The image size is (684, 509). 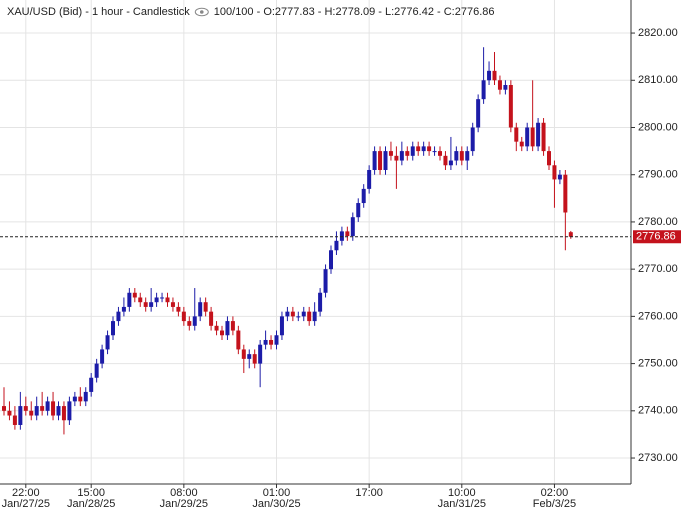 I want to click on y-tick-label: 2760.00, so click(x=658, y=316).